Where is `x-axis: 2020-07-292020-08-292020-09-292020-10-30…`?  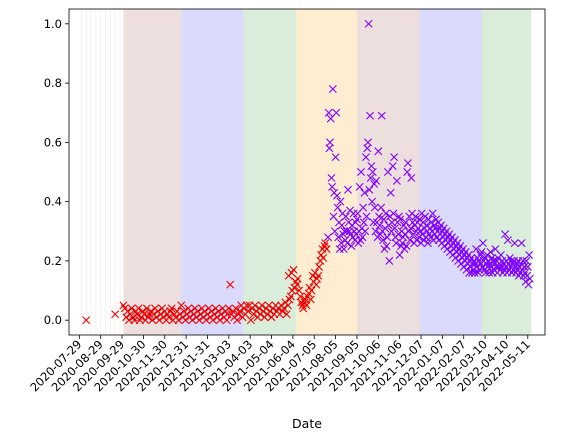 x-axis: 2020-07-292020-08-292020-09-292020-10-30… is located at coordinates (280, 364).